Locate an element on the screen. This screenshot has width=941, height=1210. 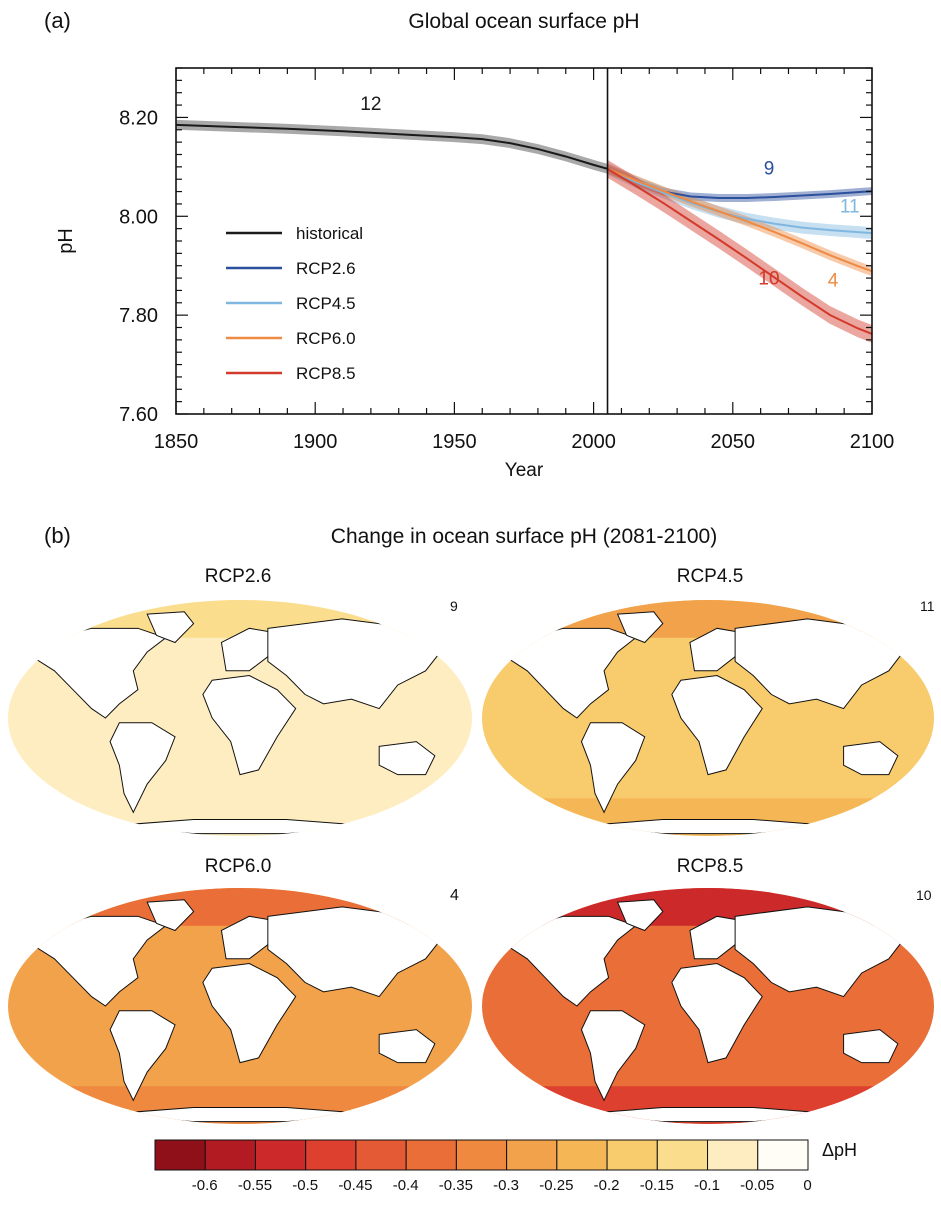
colorbar-tick-label: -0.05 is located at coordinates (757, 1185).